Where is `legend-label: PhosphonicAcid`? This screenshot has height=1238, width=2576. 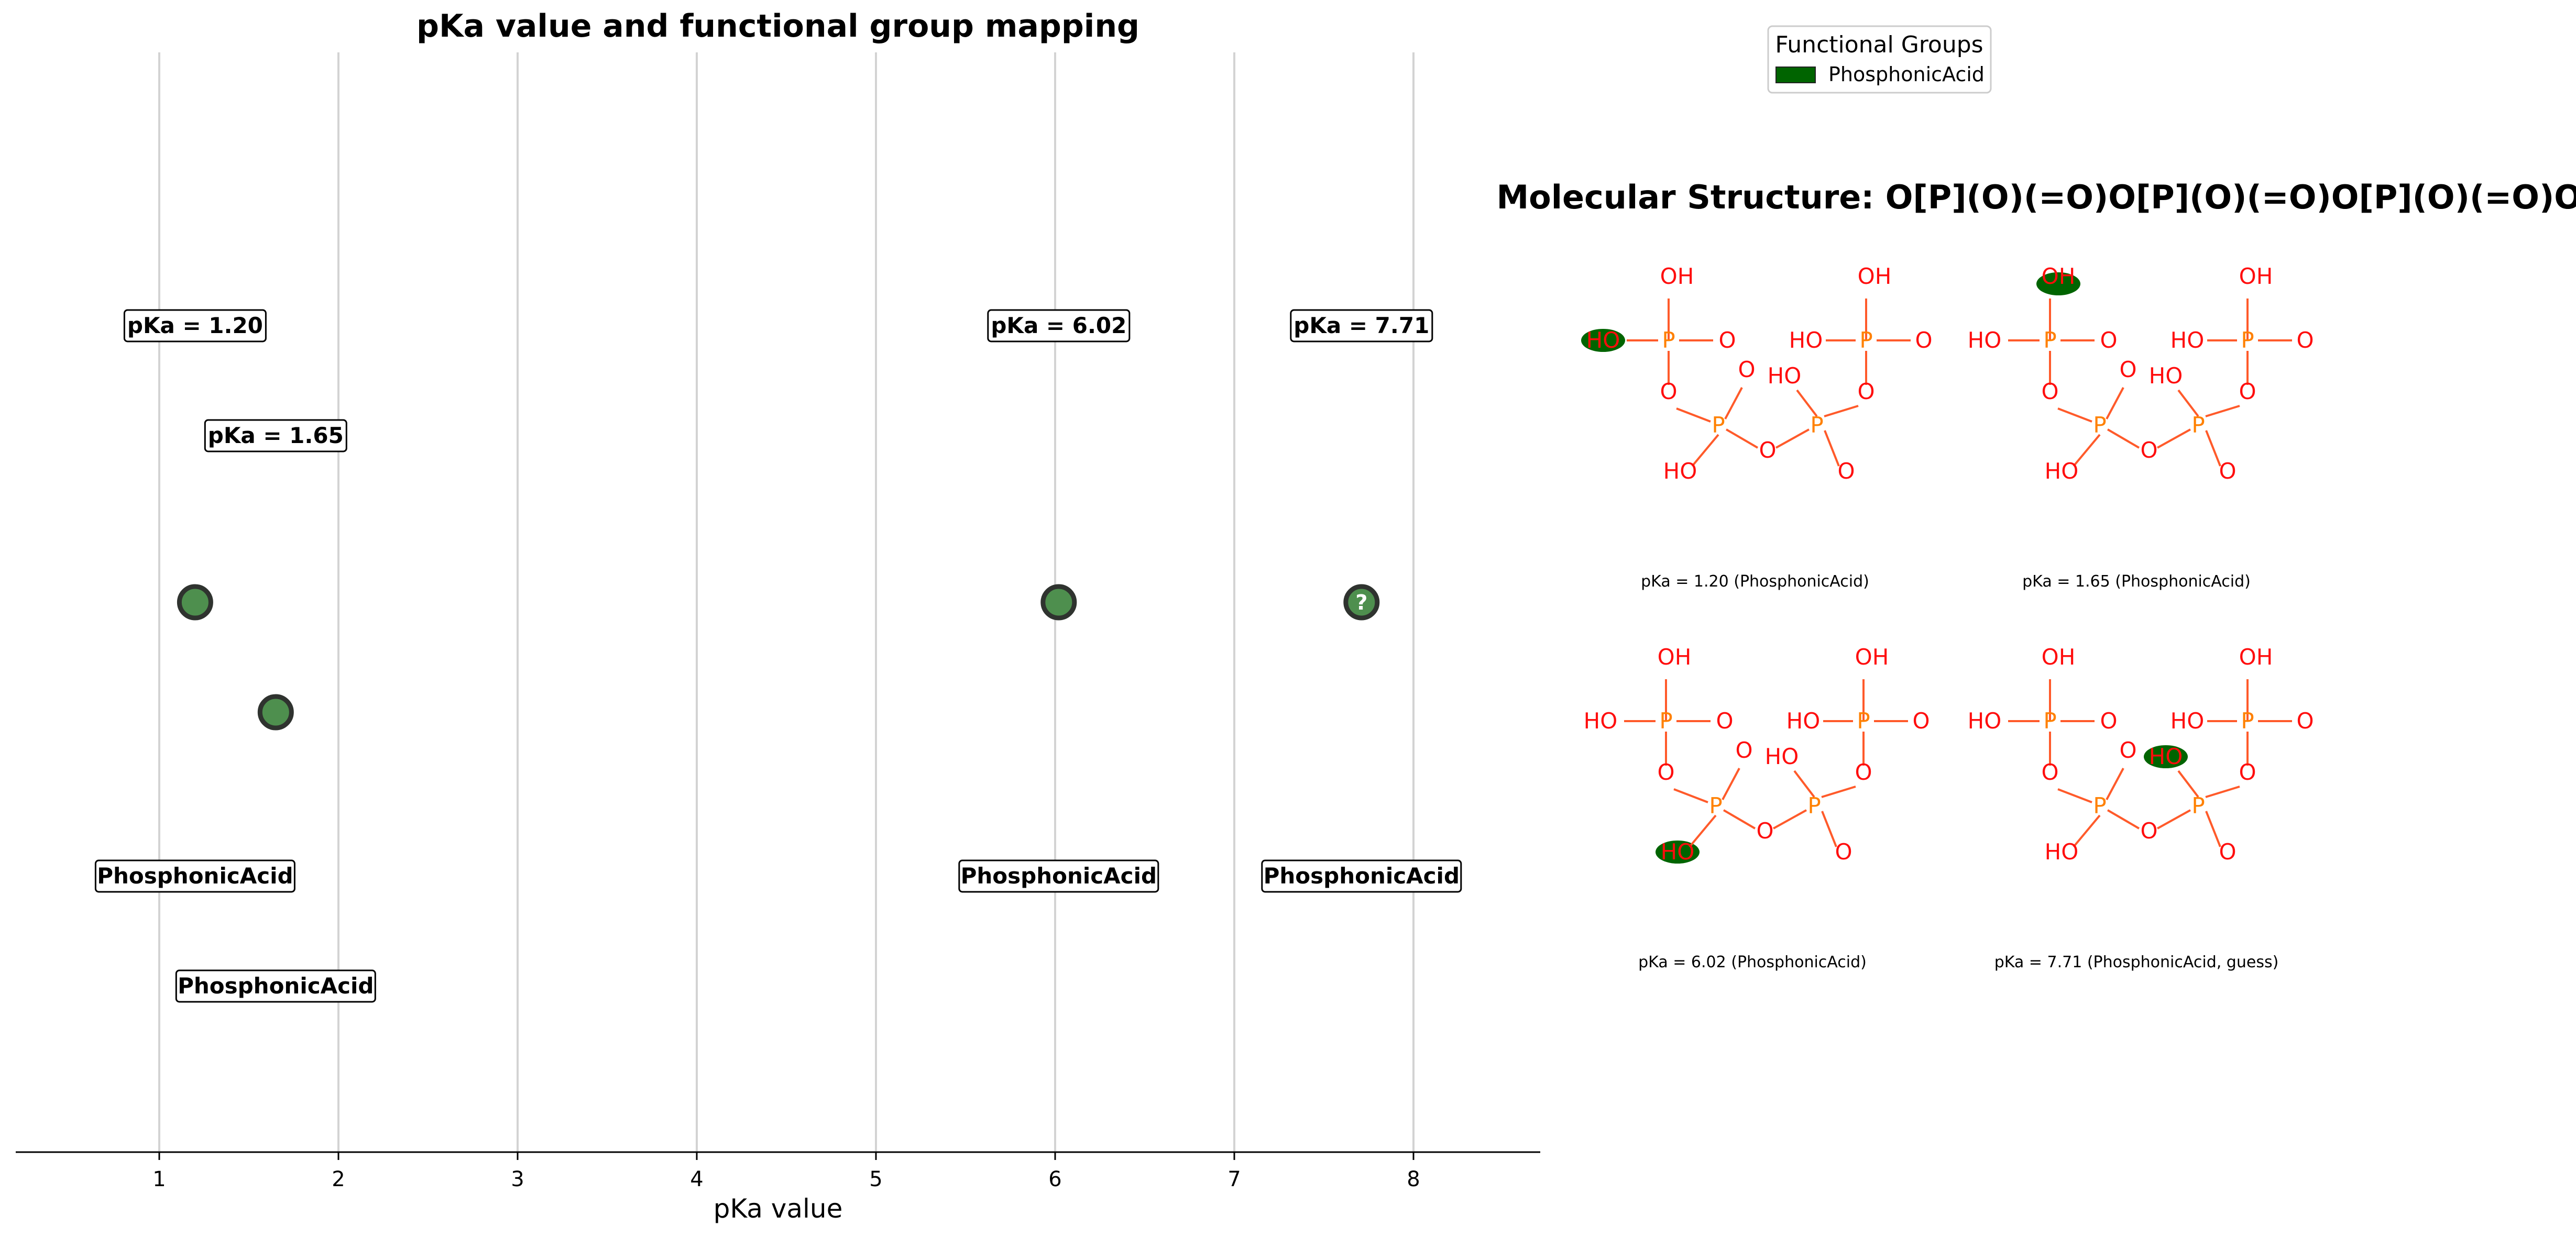 legend-label: PhosphonicAcid is located at coordinates (1906, 74).